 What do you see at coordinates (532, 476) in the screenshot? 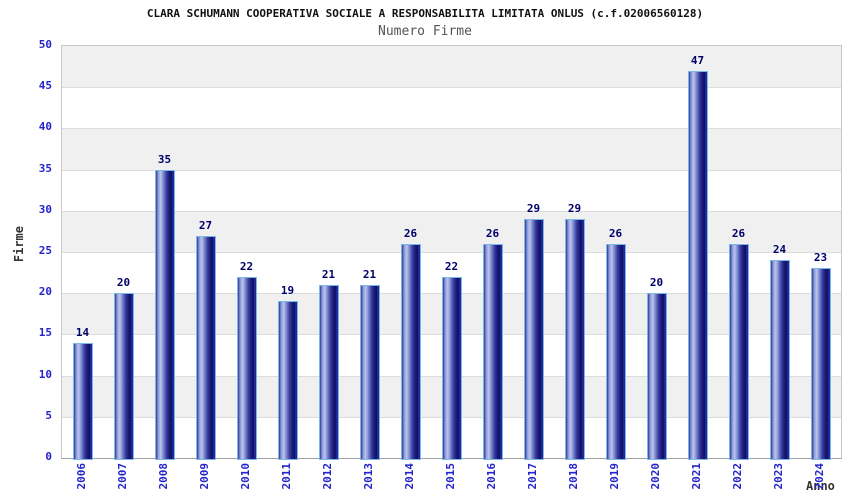
I see `x-tick-label: 2017` at bounding box center [532, 476].